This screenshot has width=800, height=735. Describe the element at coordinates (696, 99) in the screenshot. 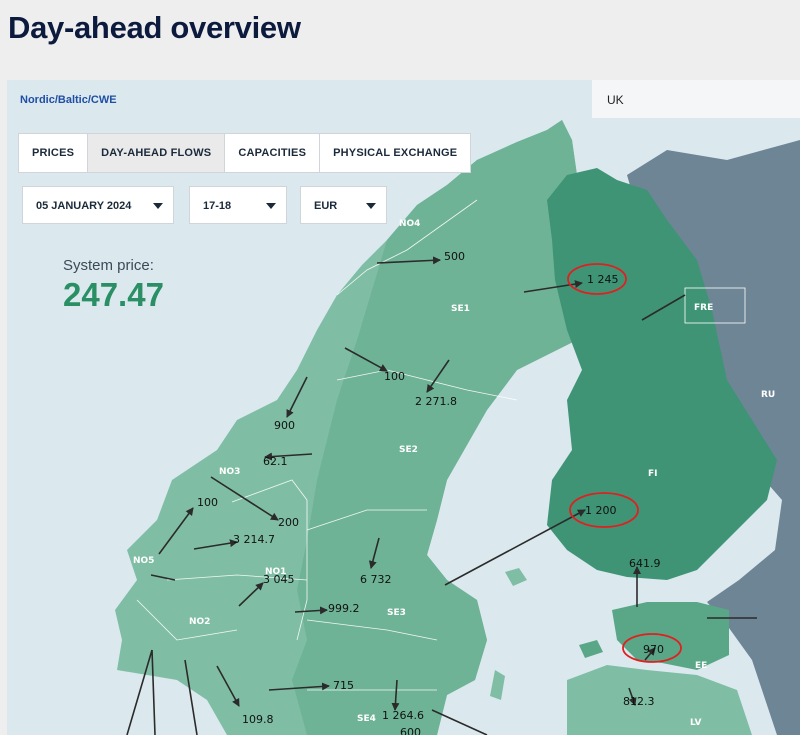

I see `region-tab-uk: UK` at that location.